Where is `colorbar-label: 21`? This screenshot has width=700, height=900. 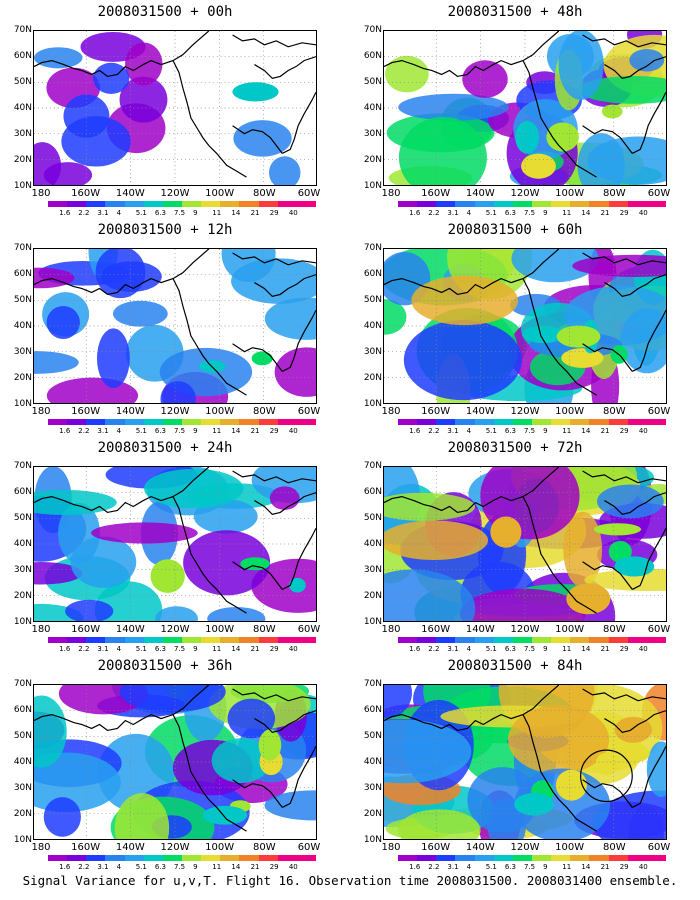
colorbar-label: 21 is located at coordinates (255, 431).